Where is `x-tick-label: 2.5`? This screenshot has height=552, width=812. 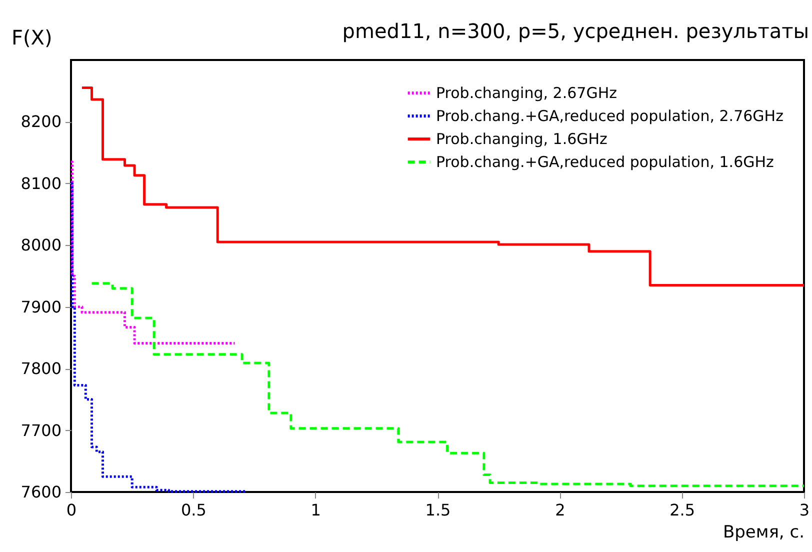 x-tick-label: 2.5 is located at coordinates (683, 510).